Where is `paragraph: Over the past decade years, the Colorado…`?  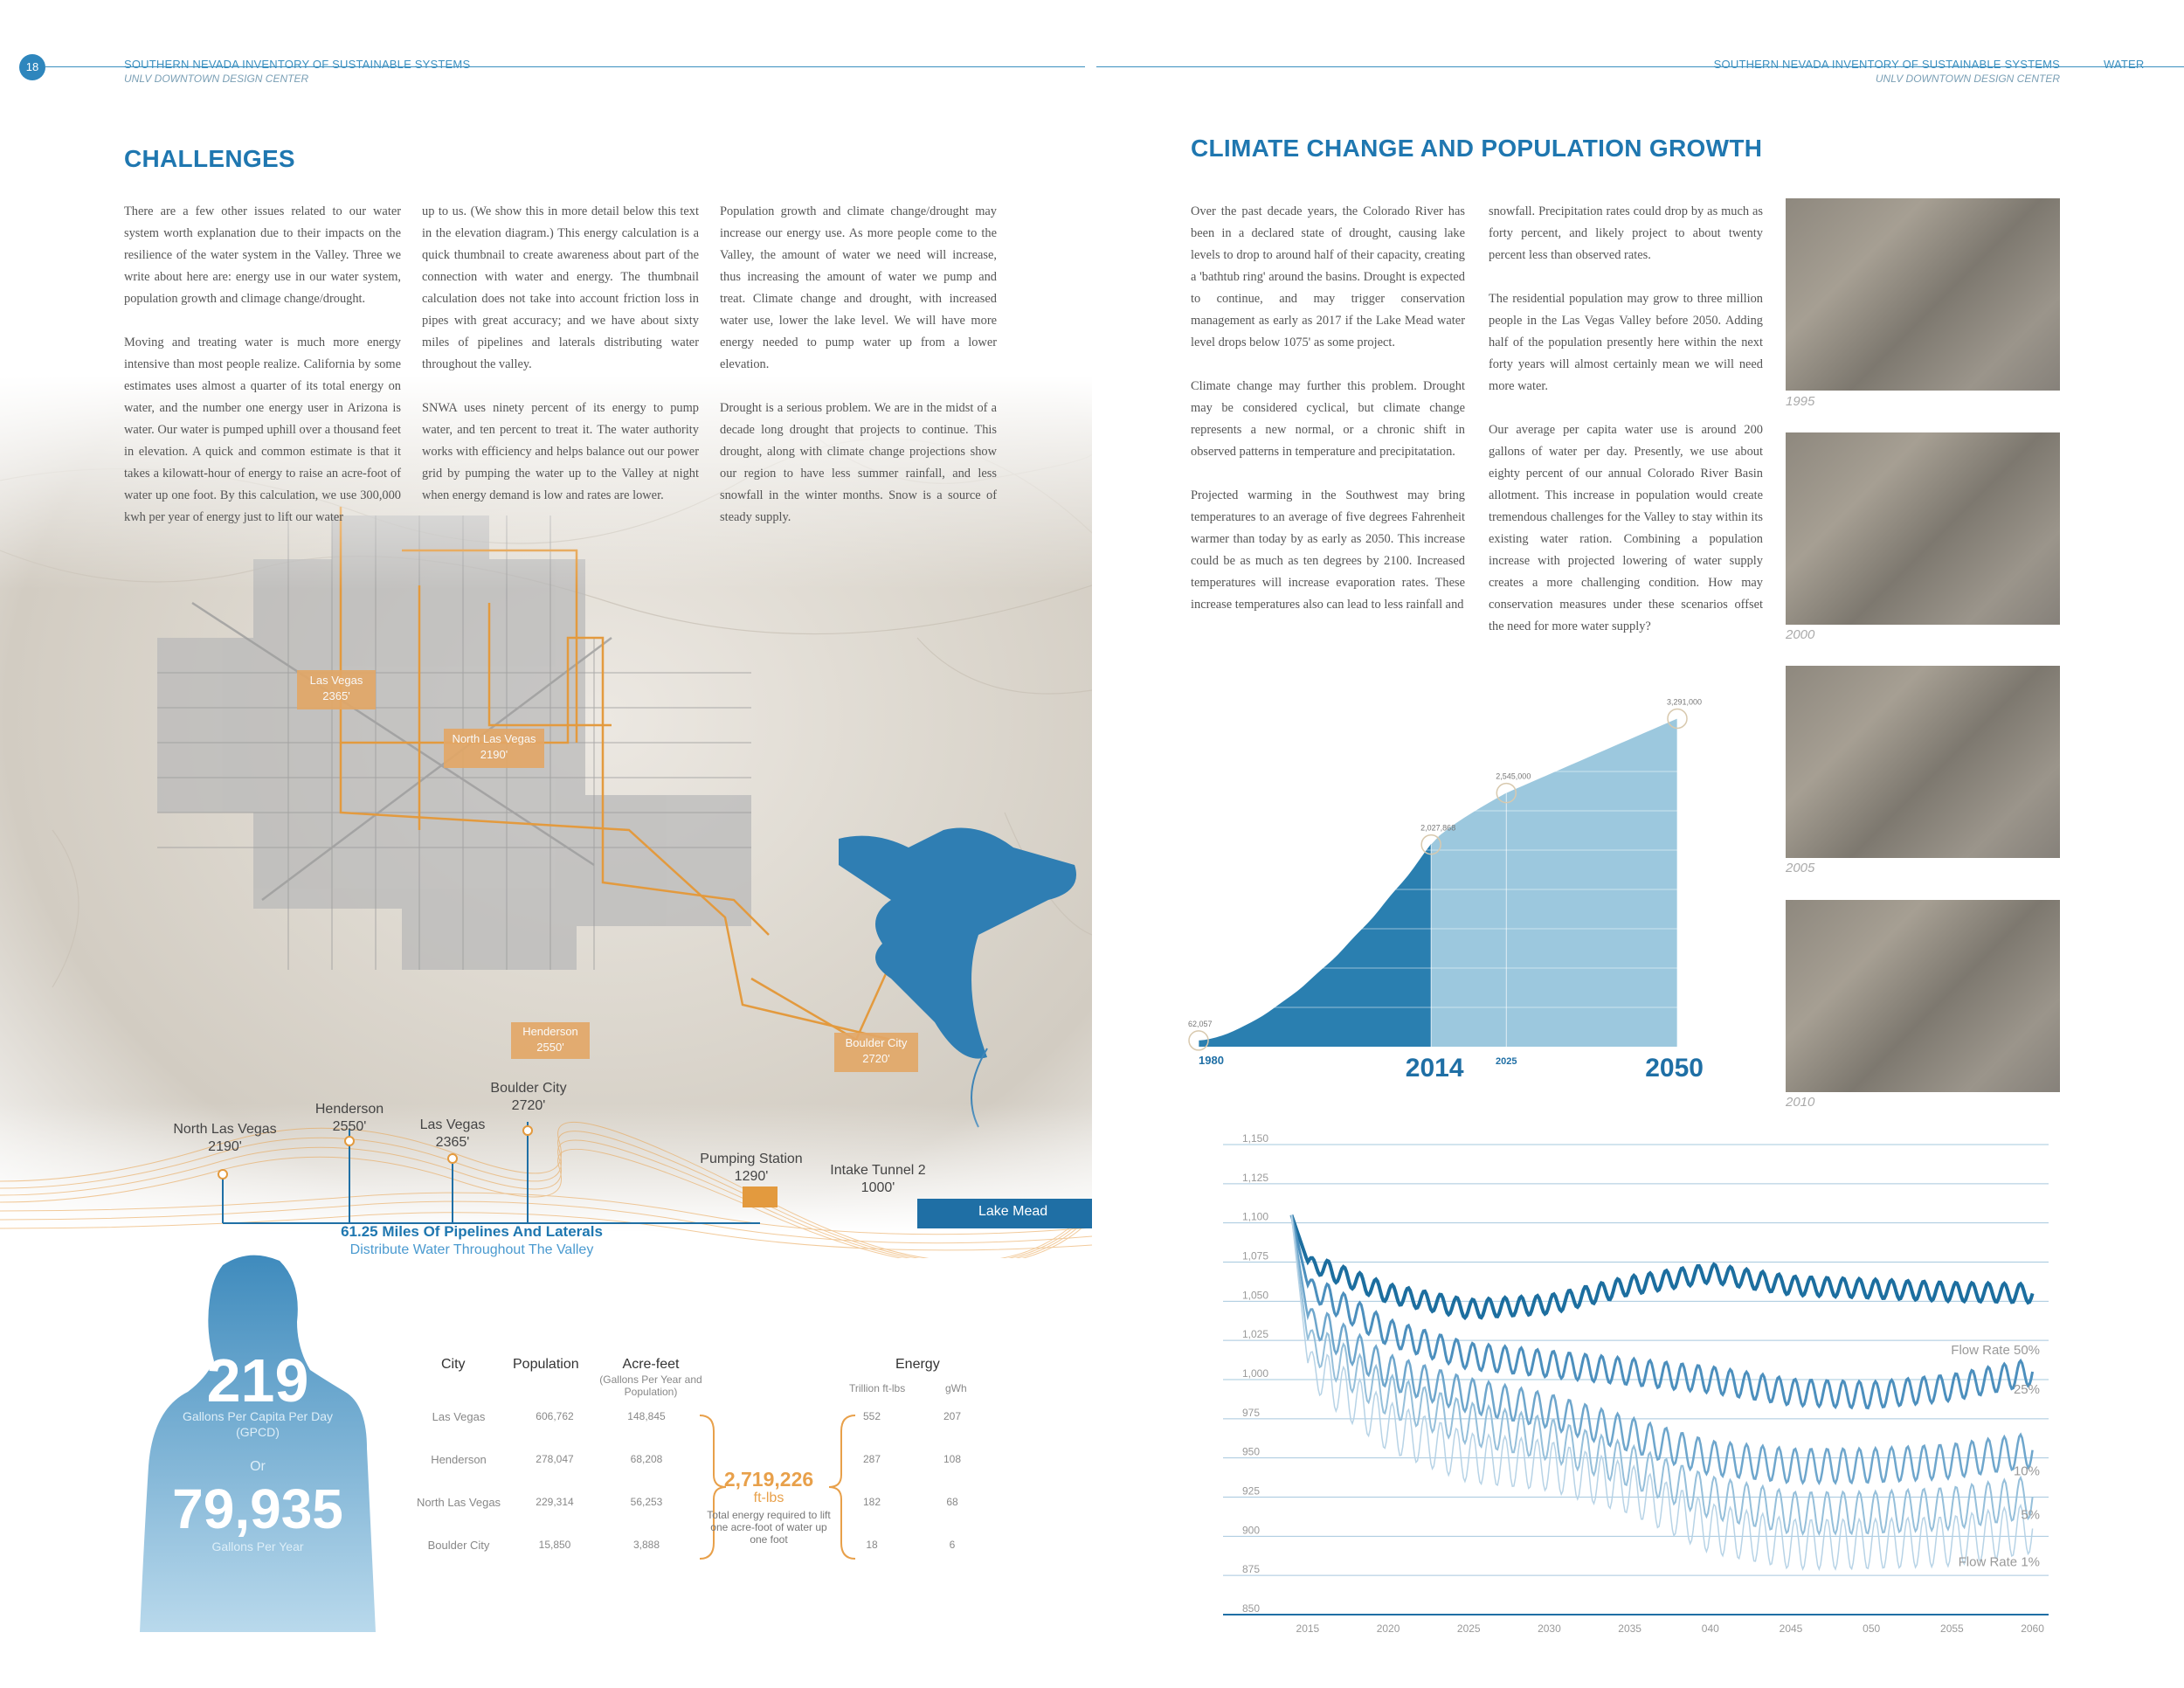
paragraph: Over the past decade years, the Colorado… is located at coordinates (1328, 276).